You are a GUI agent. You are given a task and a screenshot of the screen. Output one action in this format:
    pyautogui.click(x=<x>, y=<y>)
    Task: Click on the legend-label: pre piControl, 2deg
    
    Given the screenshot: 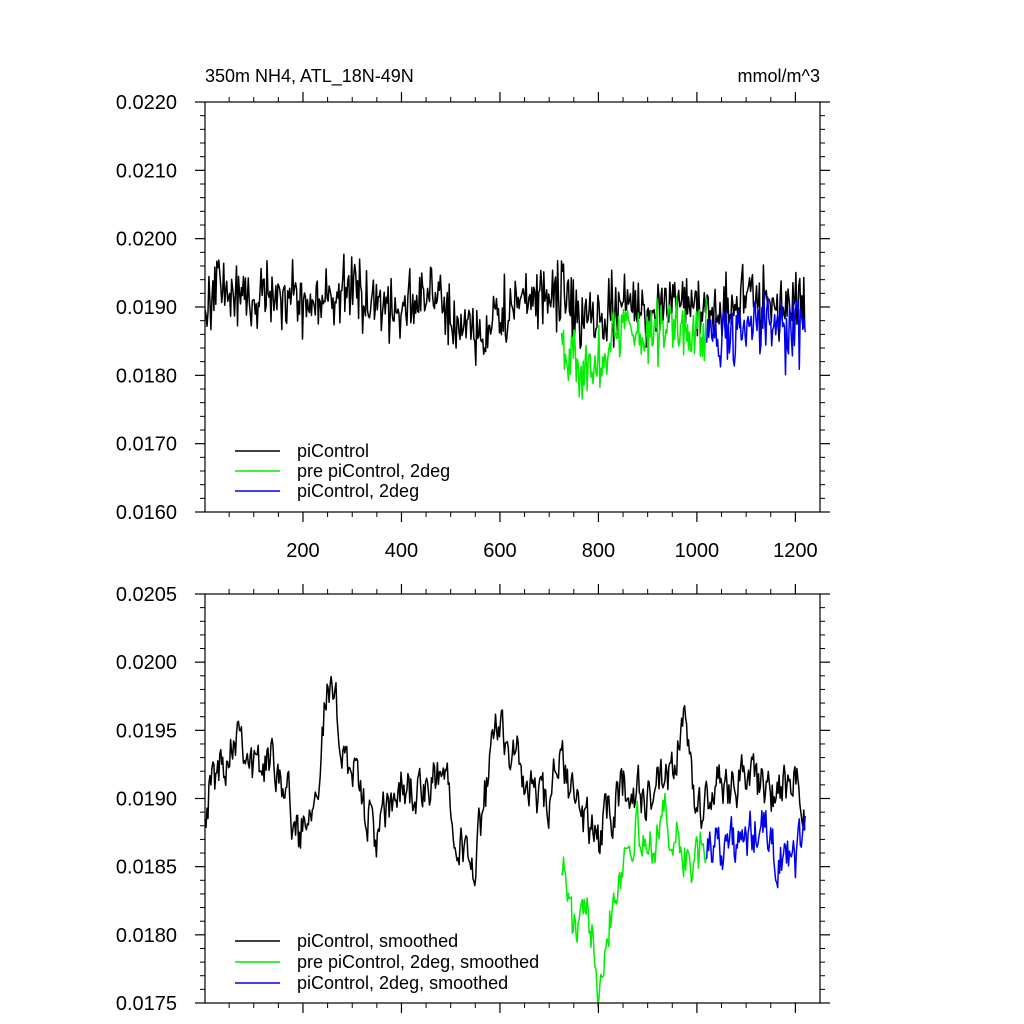 What is the action you would take?
    pyautogui.click(x=373, y=471)
    